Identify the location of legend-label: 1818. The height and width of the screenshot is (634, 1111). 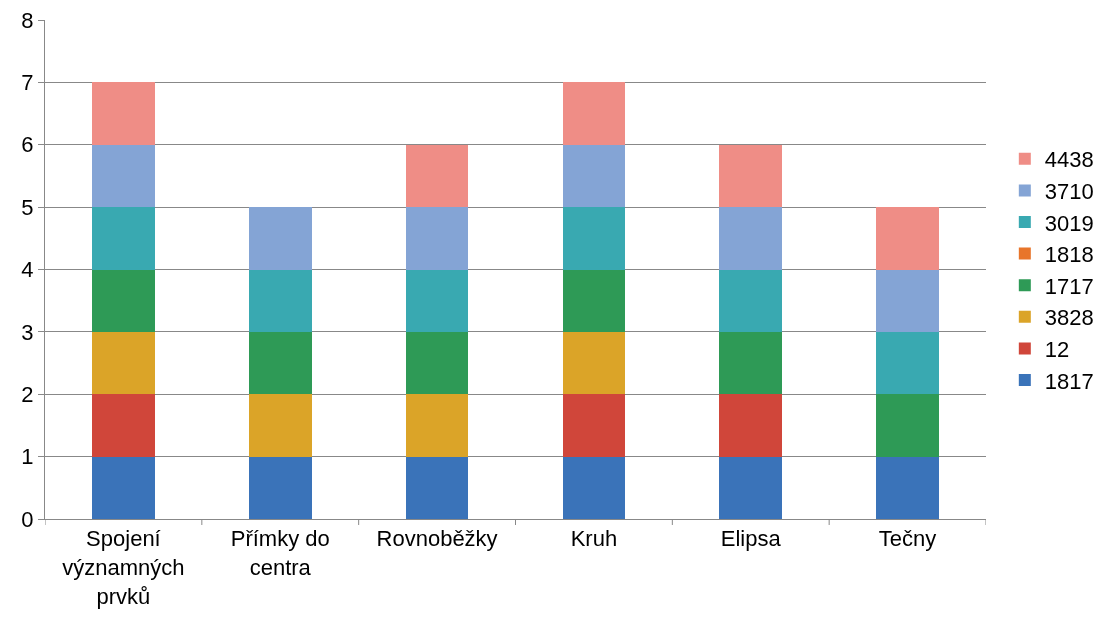
(1069, 255).